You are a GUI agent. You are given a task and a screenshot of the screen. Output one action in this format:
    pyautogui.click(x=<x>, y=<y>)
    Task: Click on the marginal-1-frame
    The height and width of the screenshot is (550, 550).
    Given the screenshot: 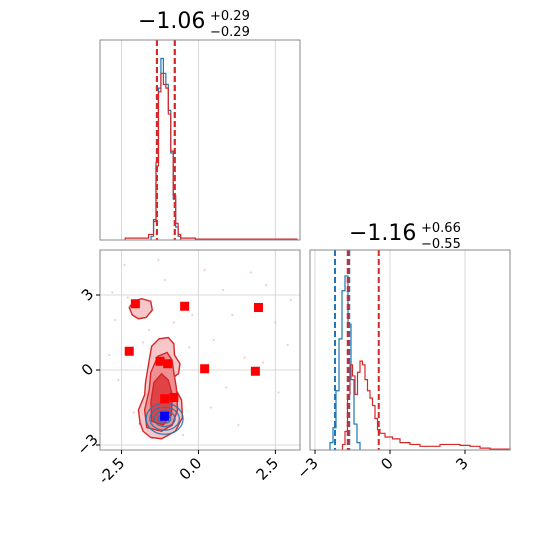 What is the action you would take?
    pyautogui.click(x=200, y=140)
    